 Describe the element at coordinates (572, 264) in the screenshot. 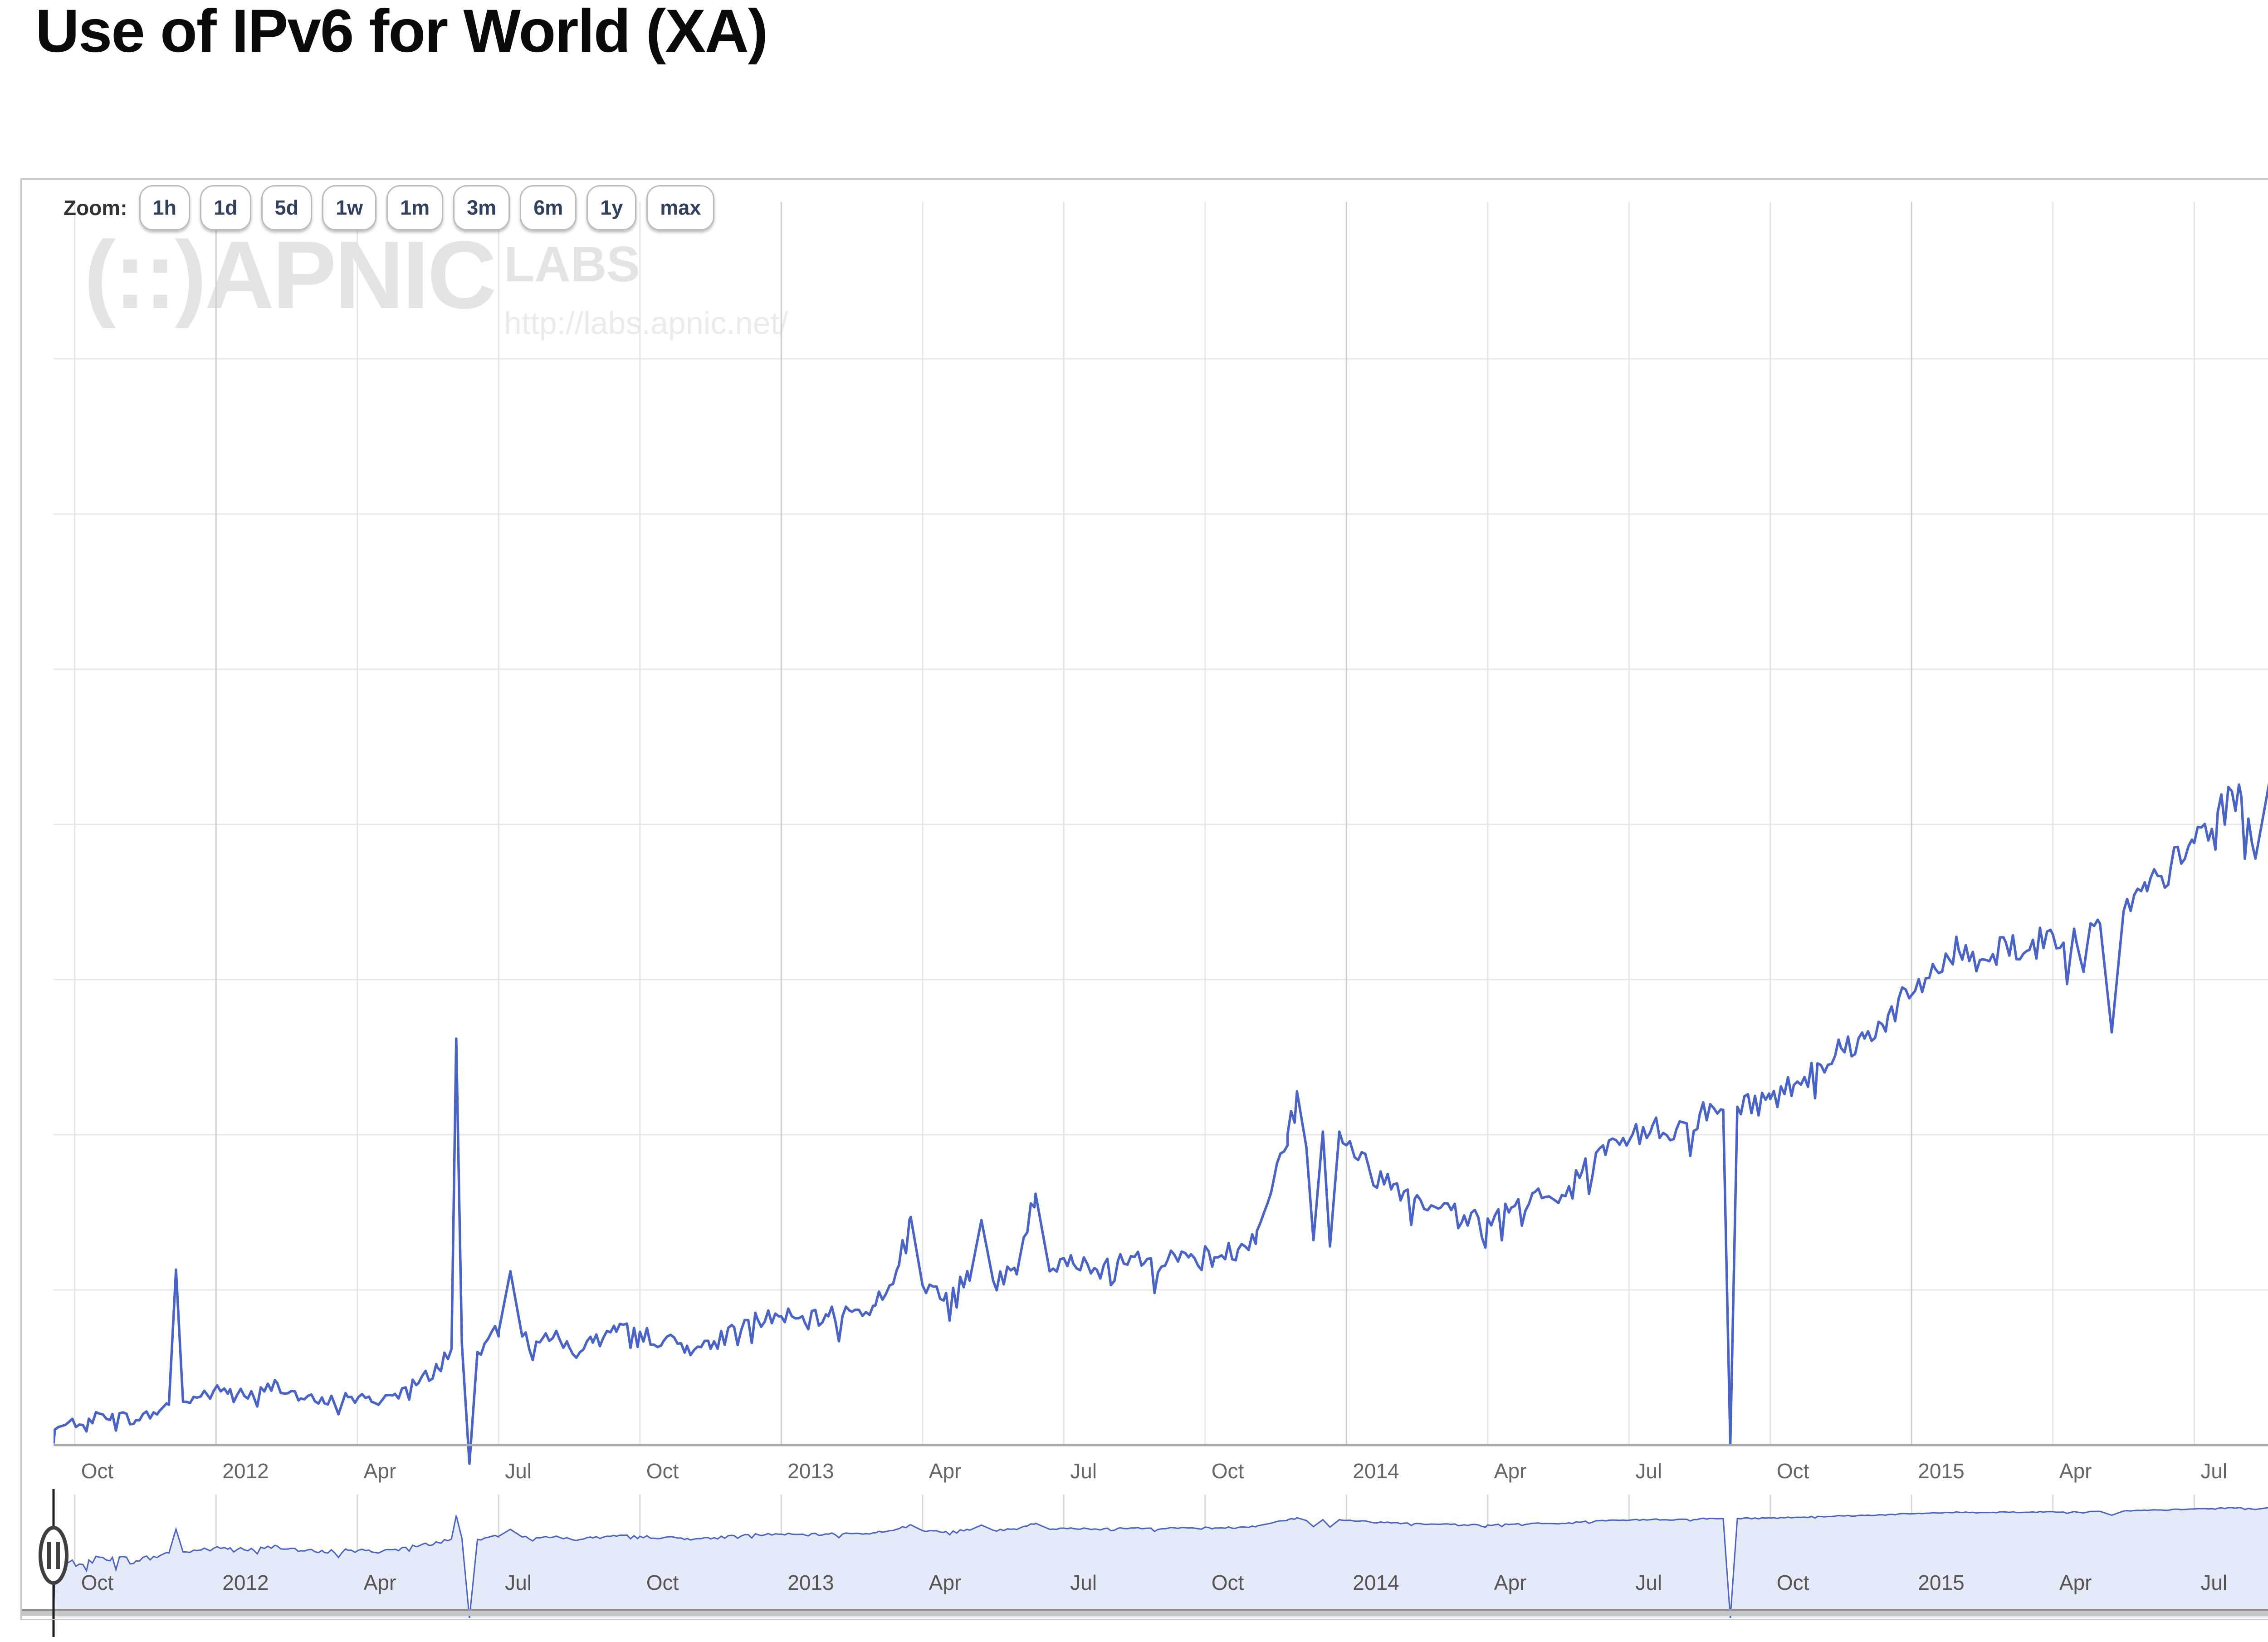

I see `apnic-labs-text: LABS` at that location.